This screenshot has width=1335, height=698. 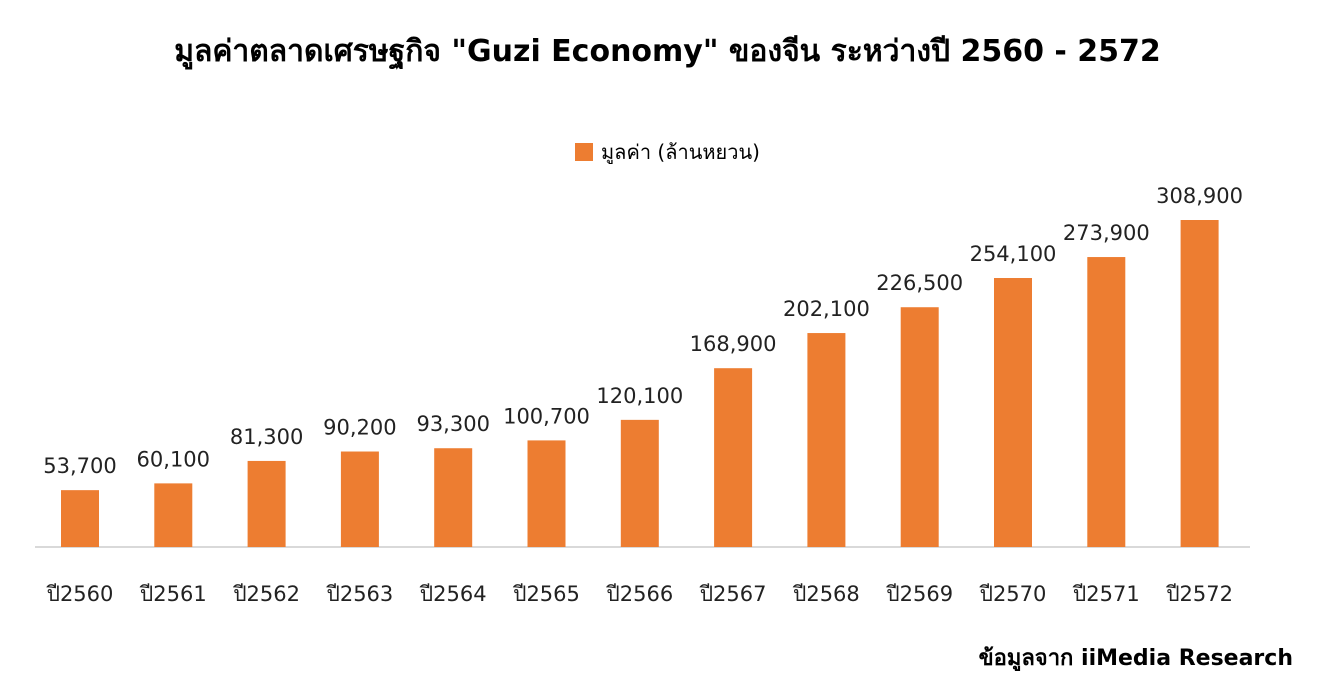 What do you see at coordinates (360, 594) in the screenshot?
I see `x-tick-label: ปี2563` at bounding box center [360, 594].